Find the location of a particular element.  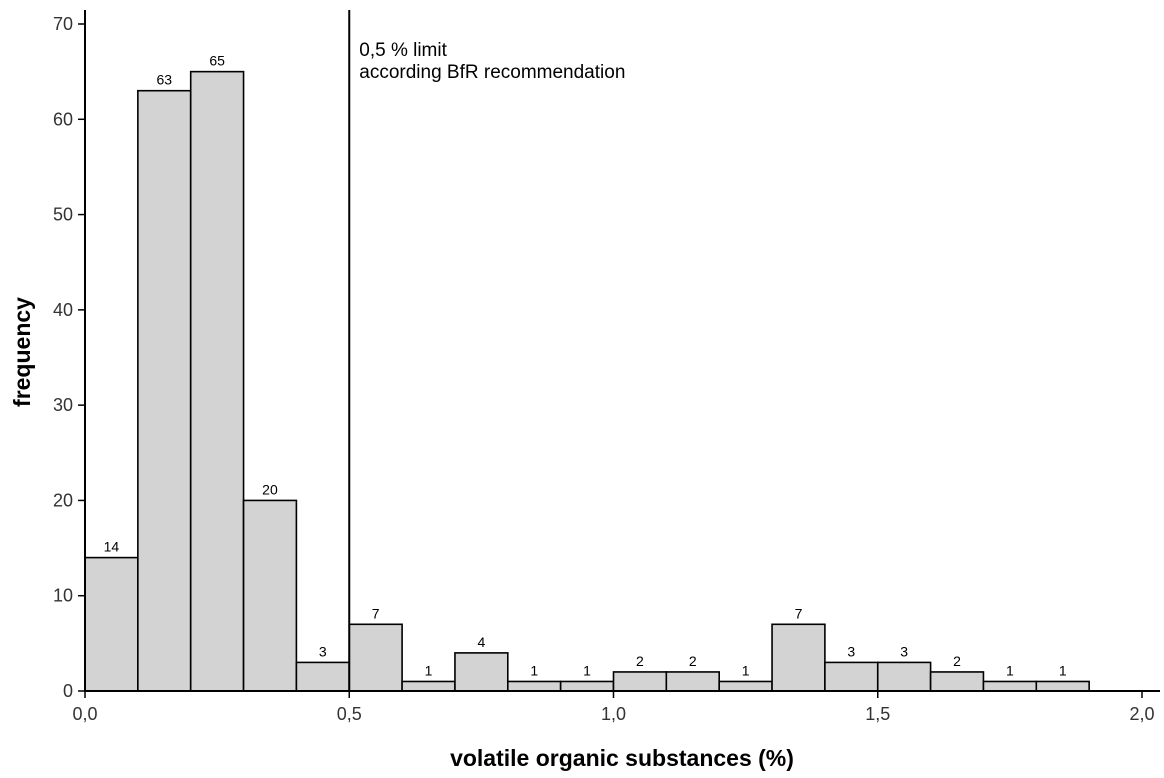

y-tick-label: 30 is located at coordinates (63, 405).